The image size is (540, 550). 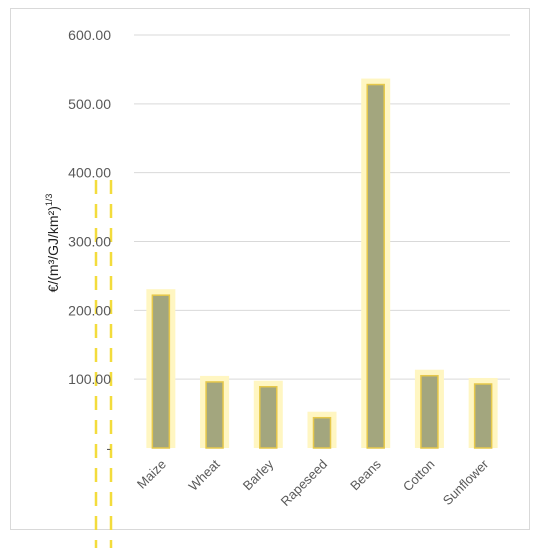 I want to click on y-axis-ticks: - 100.00 200.00 300.00 400.00 500.00 600.00, so click(x=89, y=241).